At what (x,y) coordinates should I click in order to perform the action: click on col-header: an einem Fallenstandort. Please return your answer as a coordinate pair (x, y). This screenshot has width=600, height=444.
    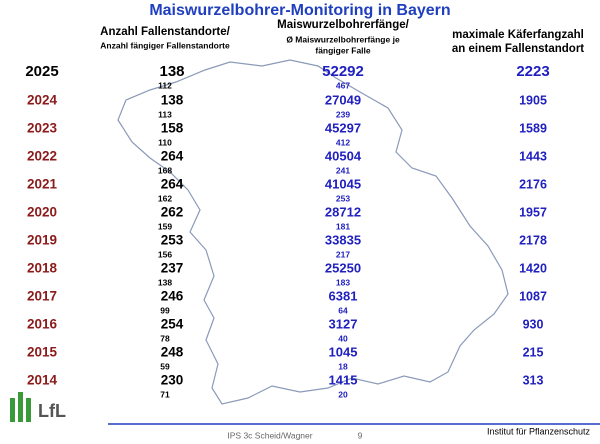
    Looking at the image, I should click on (518, 49).